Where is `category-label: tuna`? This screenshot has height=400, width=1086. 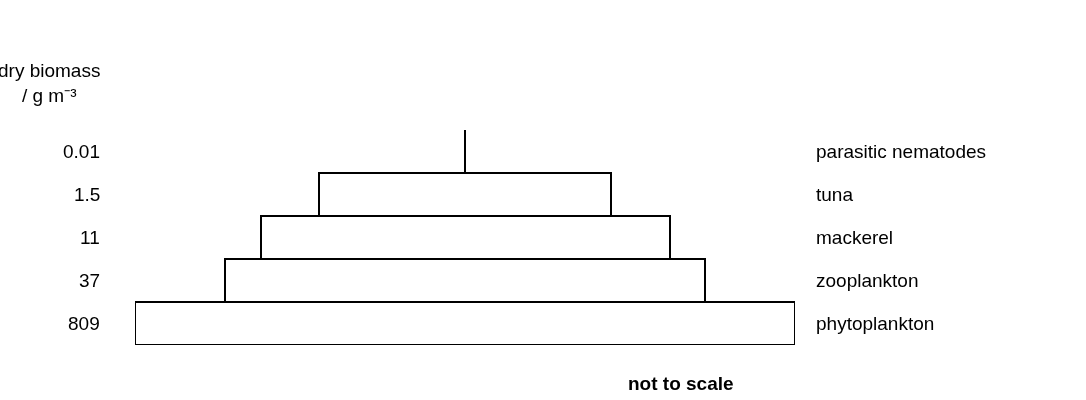 category-label: tuna is located at coordinates (835, 195).